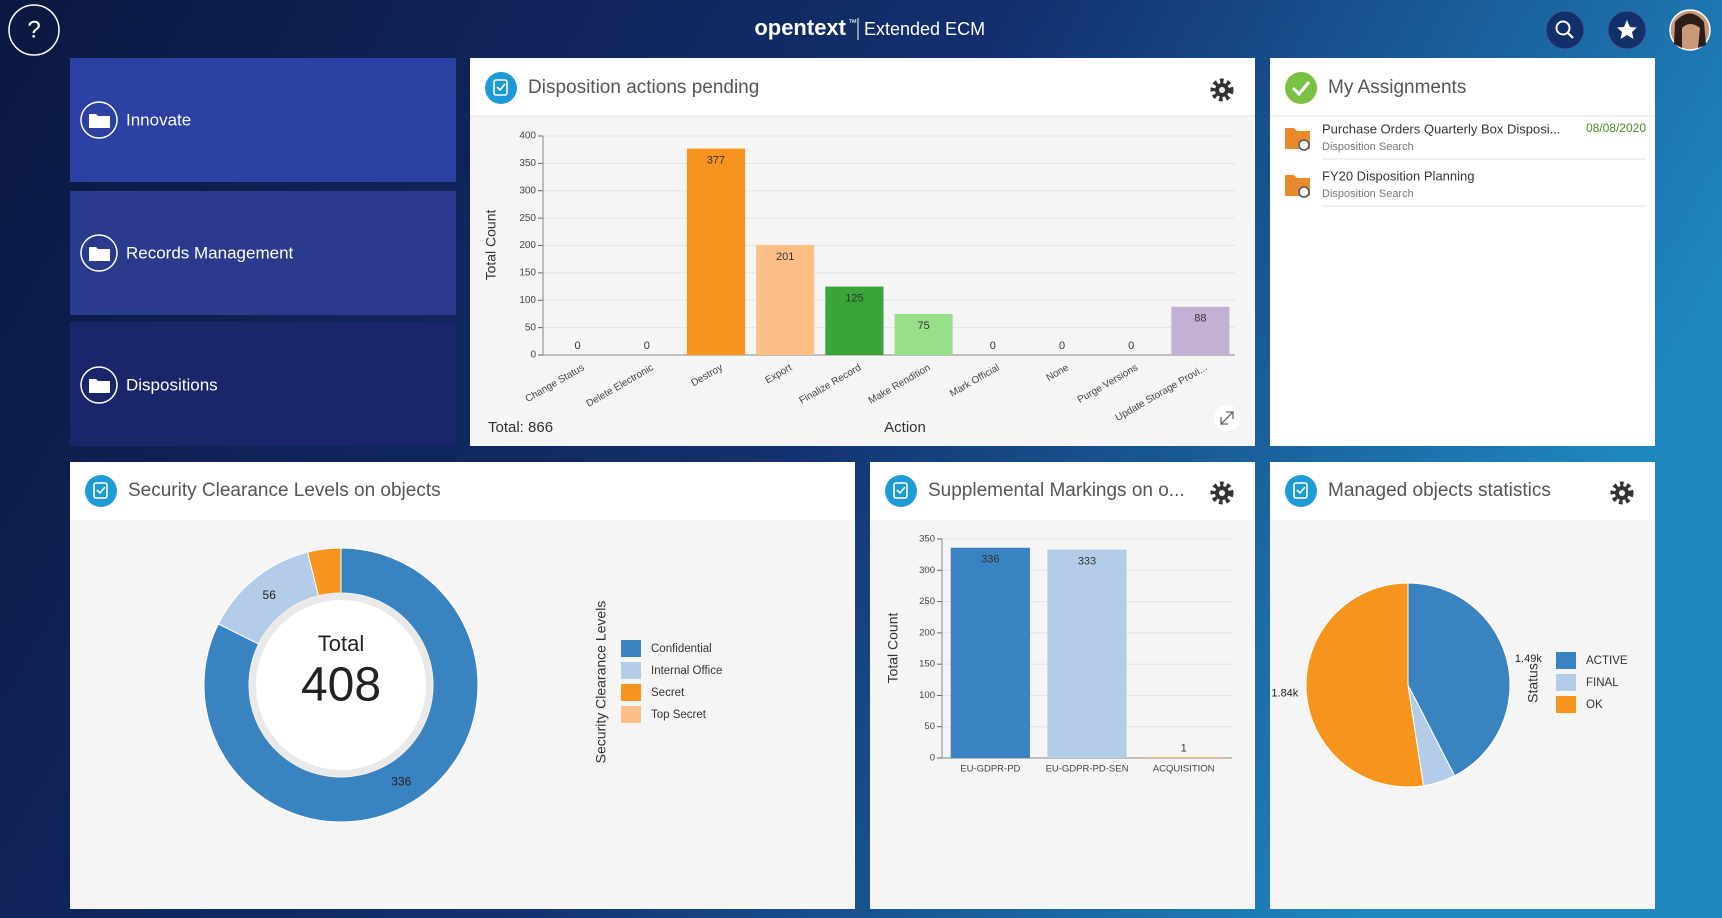  What do you see at coordinates (990, 769) in the screenshot?
I see `x-tick-label: EU-GDPR-PD` at bounding box center [990, 769].